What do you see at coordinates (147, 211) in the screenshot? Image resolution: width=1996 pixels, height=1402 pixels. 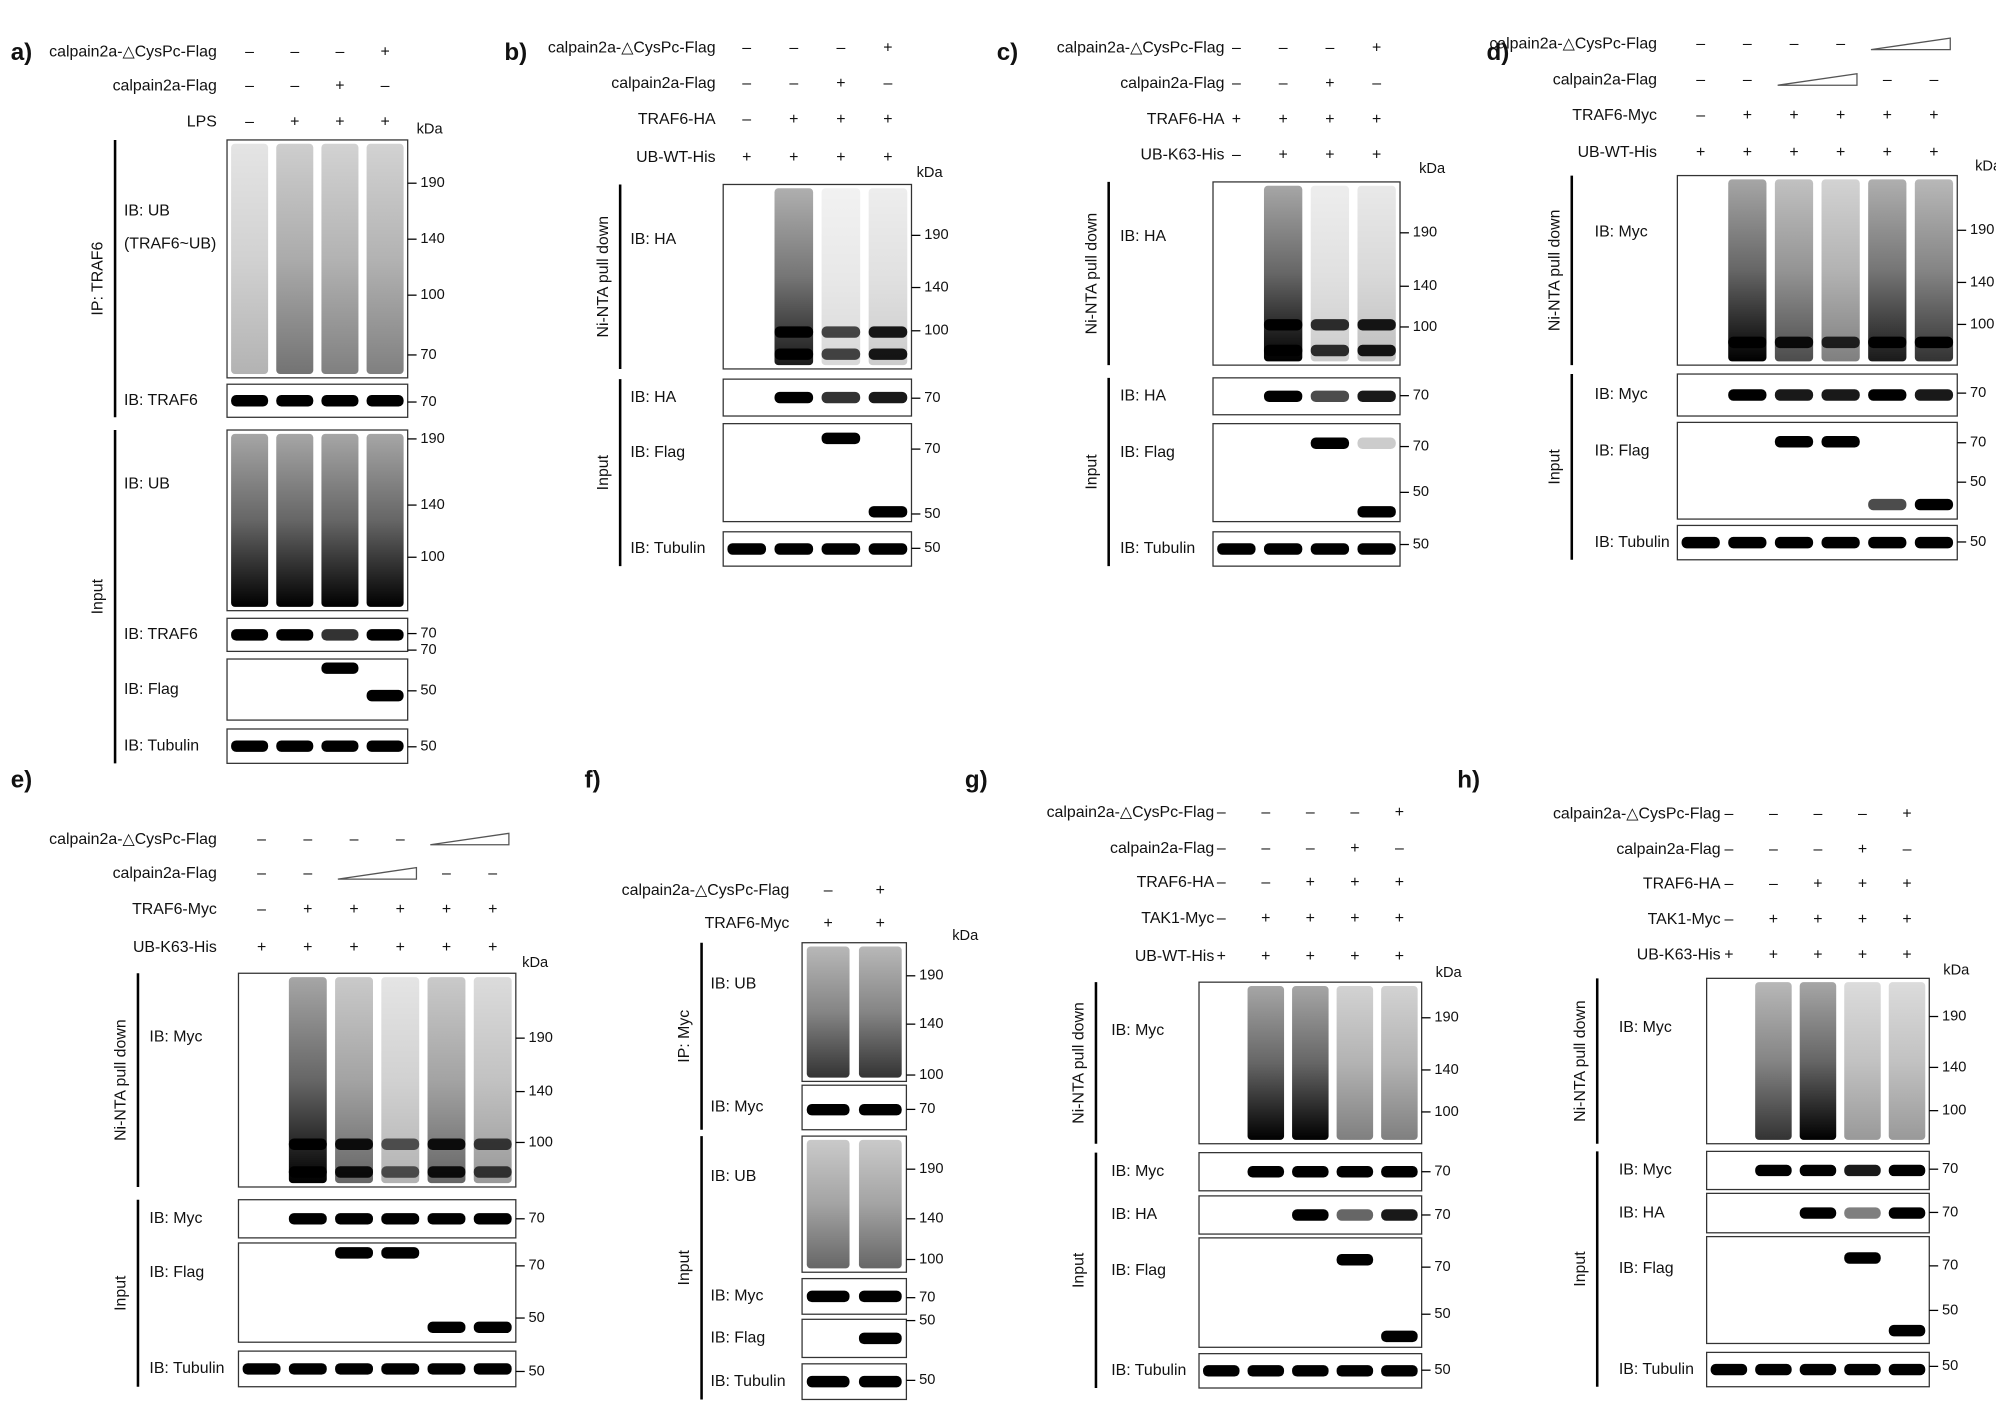 I see `blot-label: IB: UB` at bounding box center [147, 211].